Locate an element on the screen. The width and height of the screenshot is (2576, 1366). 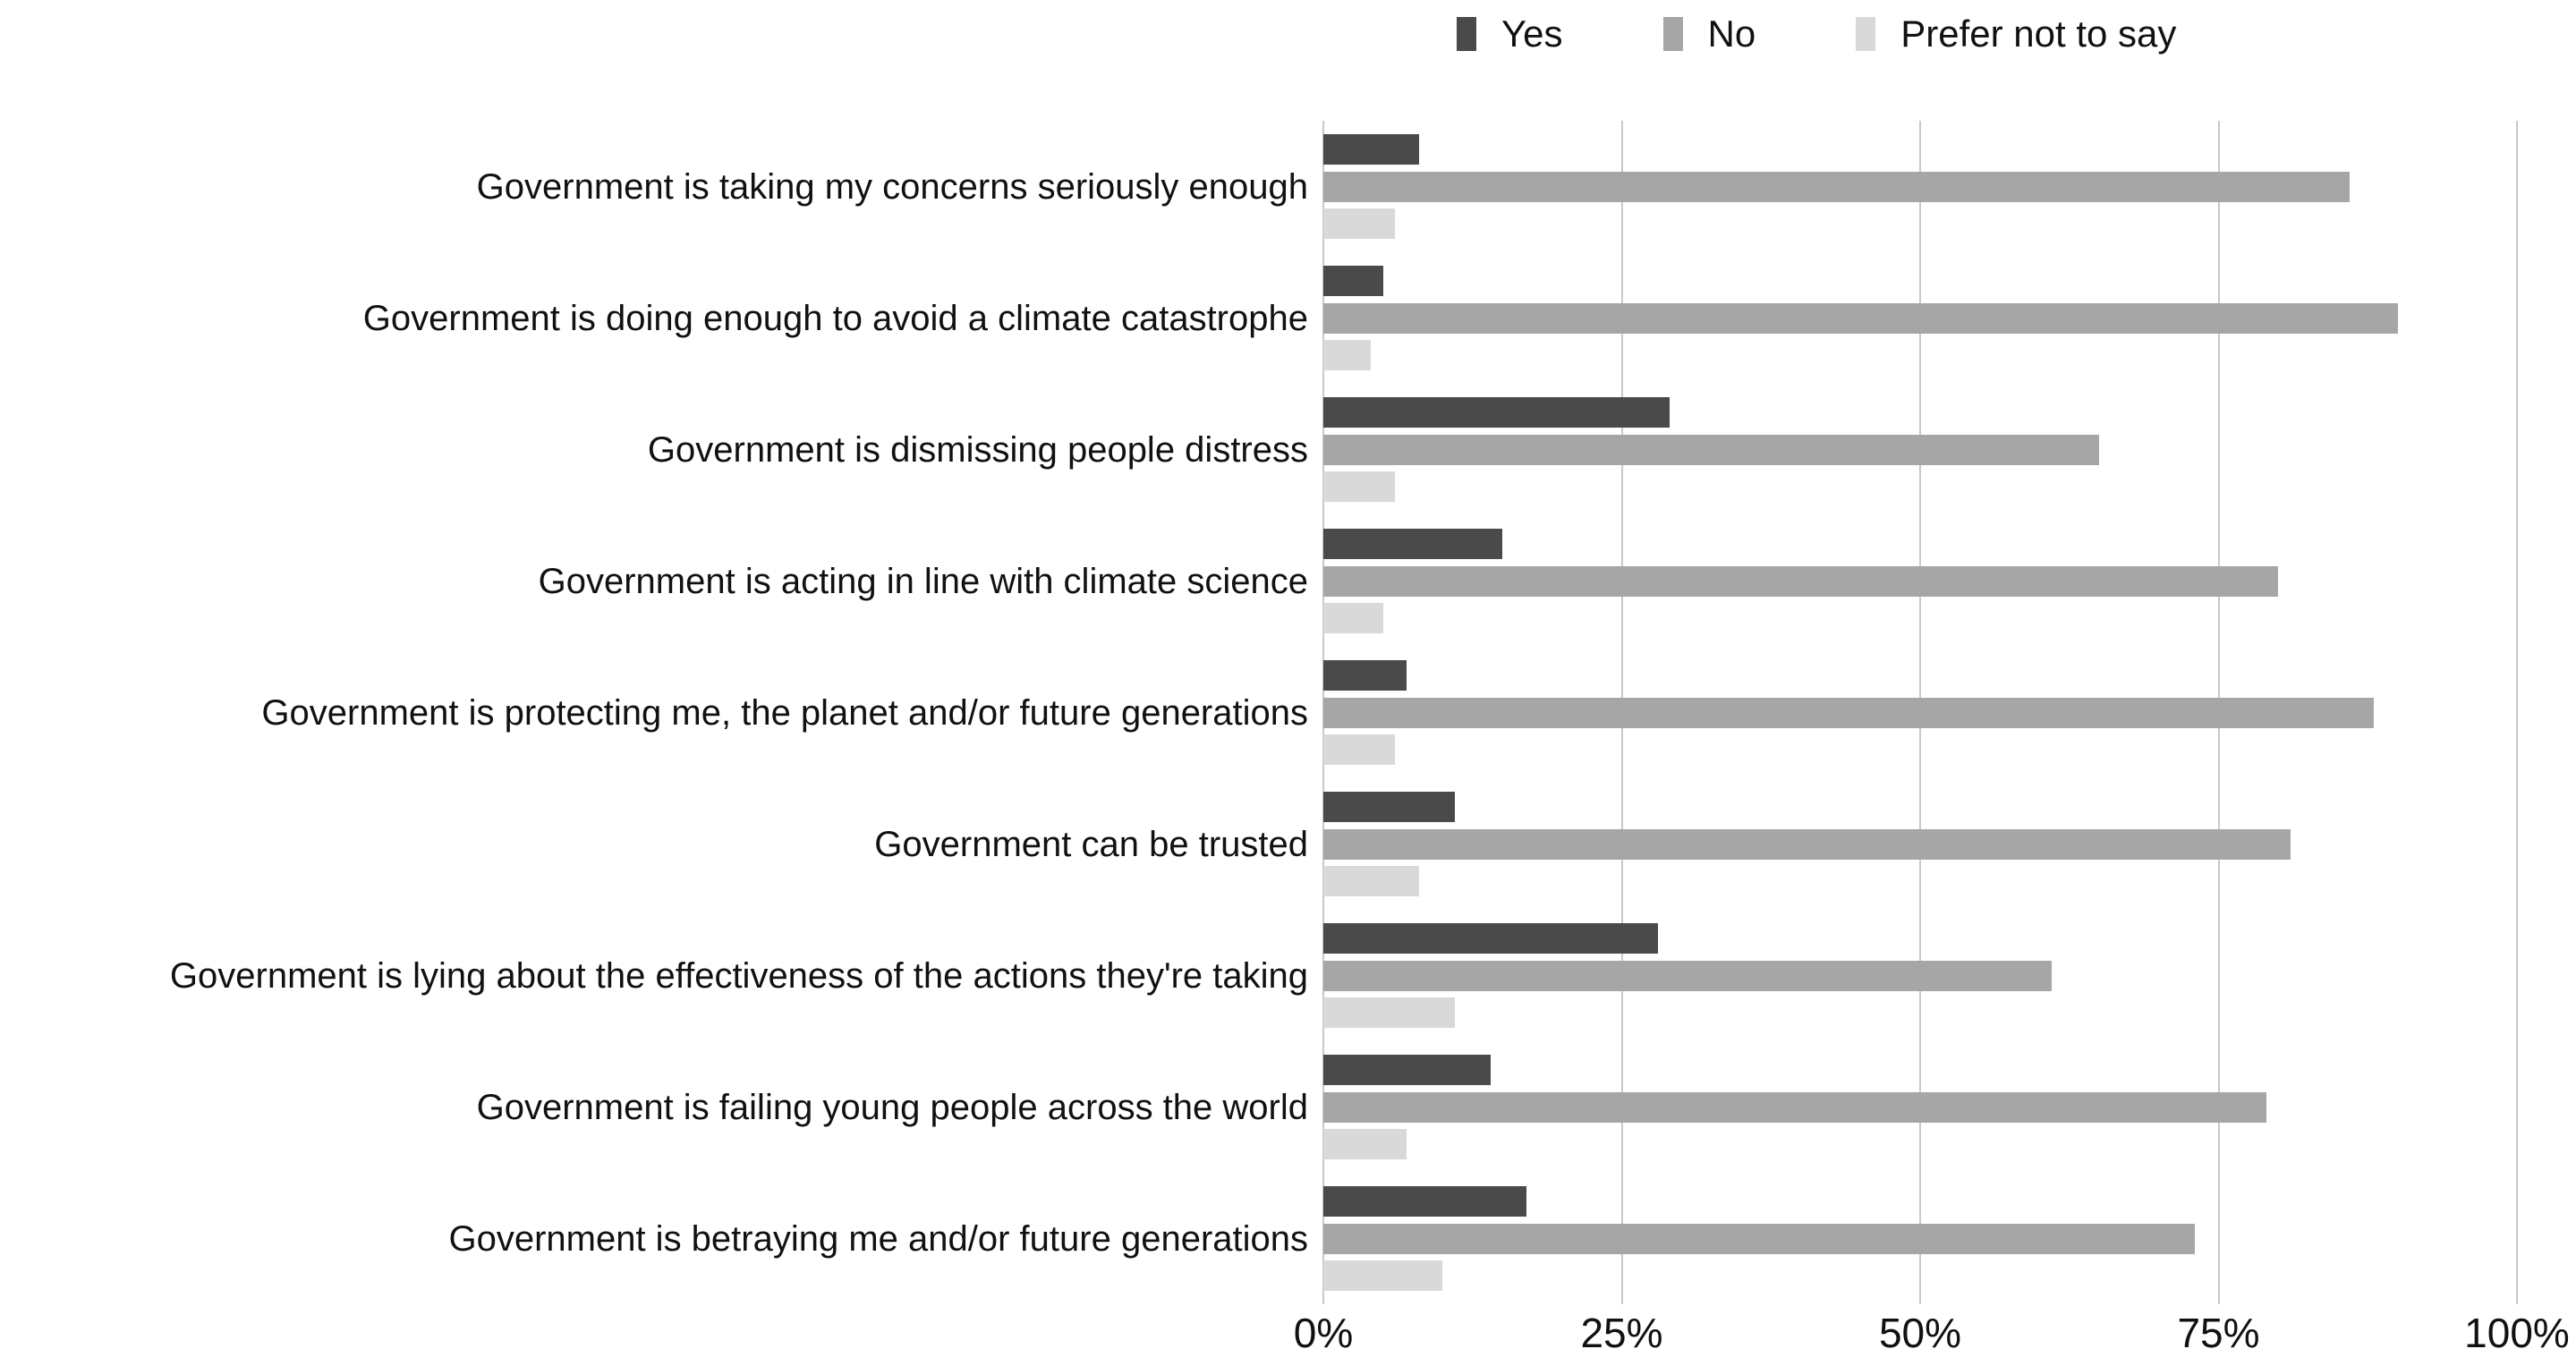
category-label-6: Government can be trusted is located at coordinates (1091, 844).